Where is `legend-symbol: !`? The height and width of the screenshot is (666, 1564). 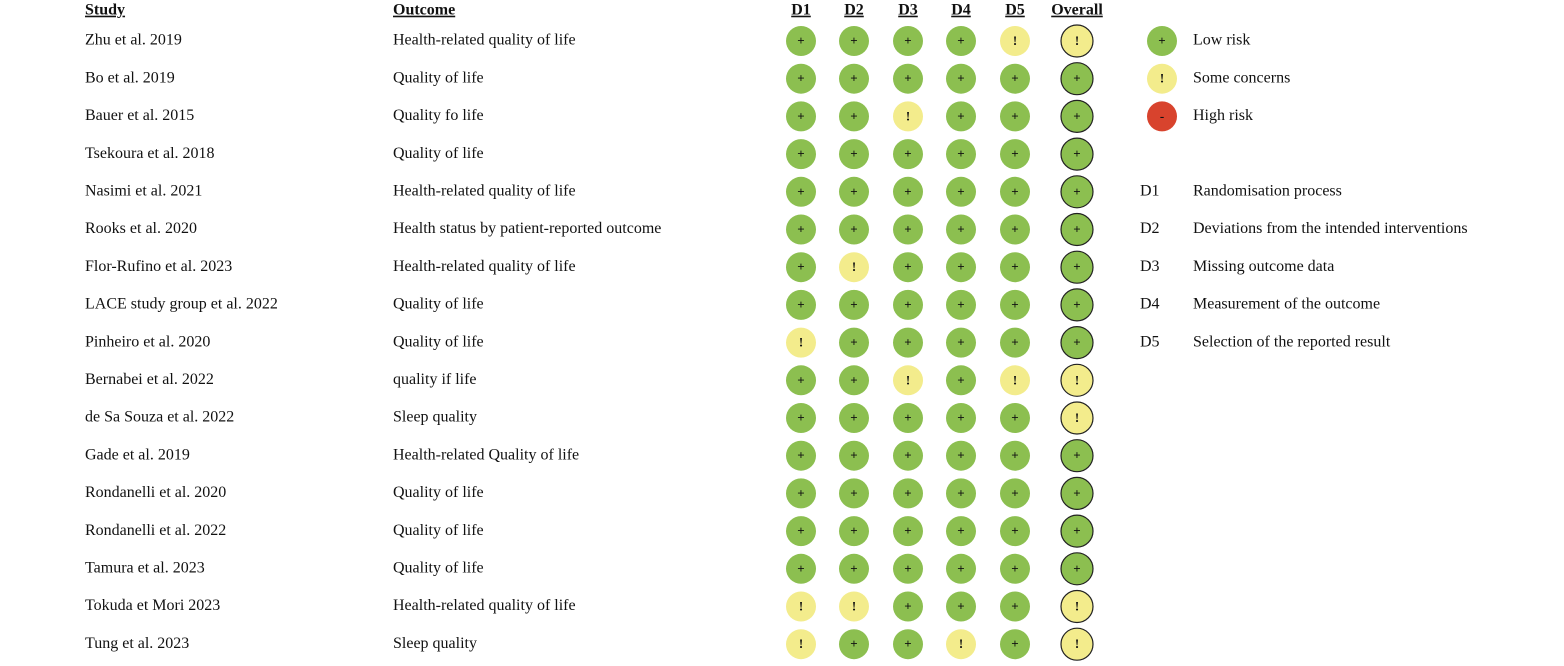 legend-symbol: ! is located at coordinates (1162, 78).